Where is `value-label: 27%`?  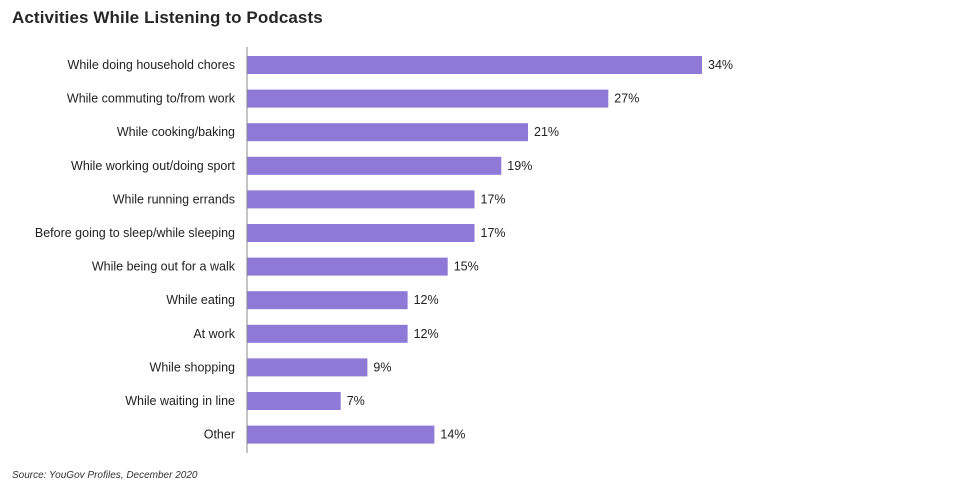 value-label: 27% is located at coordinates (626, 99).